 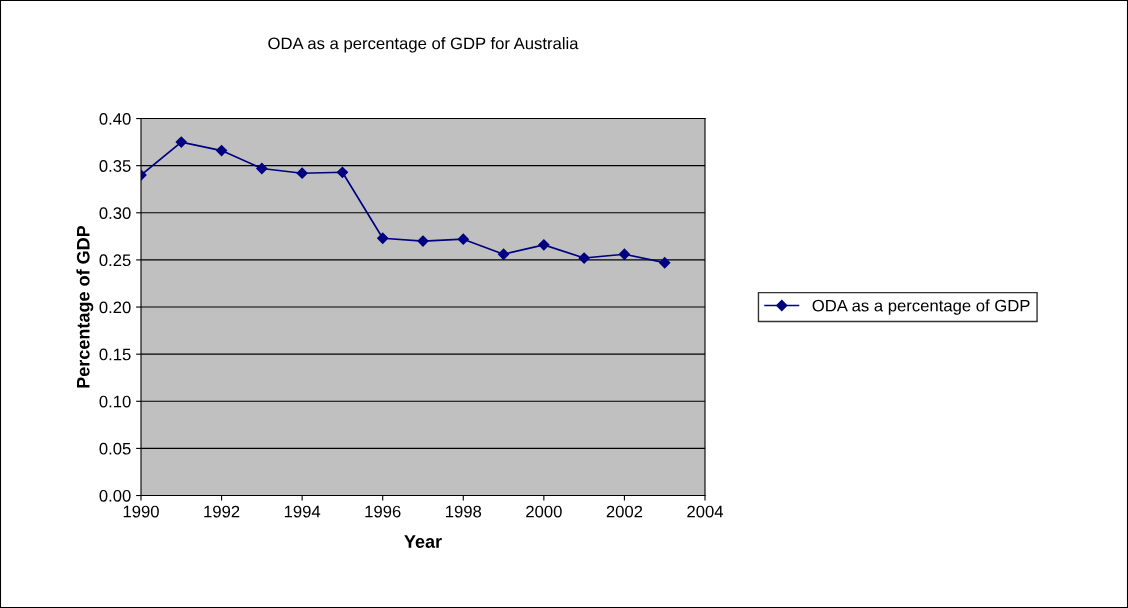 What do you see at coordinates (115, 260) in the screenshot?
I see `y-tick-label: 0.25` at bounding box center [115, 260].